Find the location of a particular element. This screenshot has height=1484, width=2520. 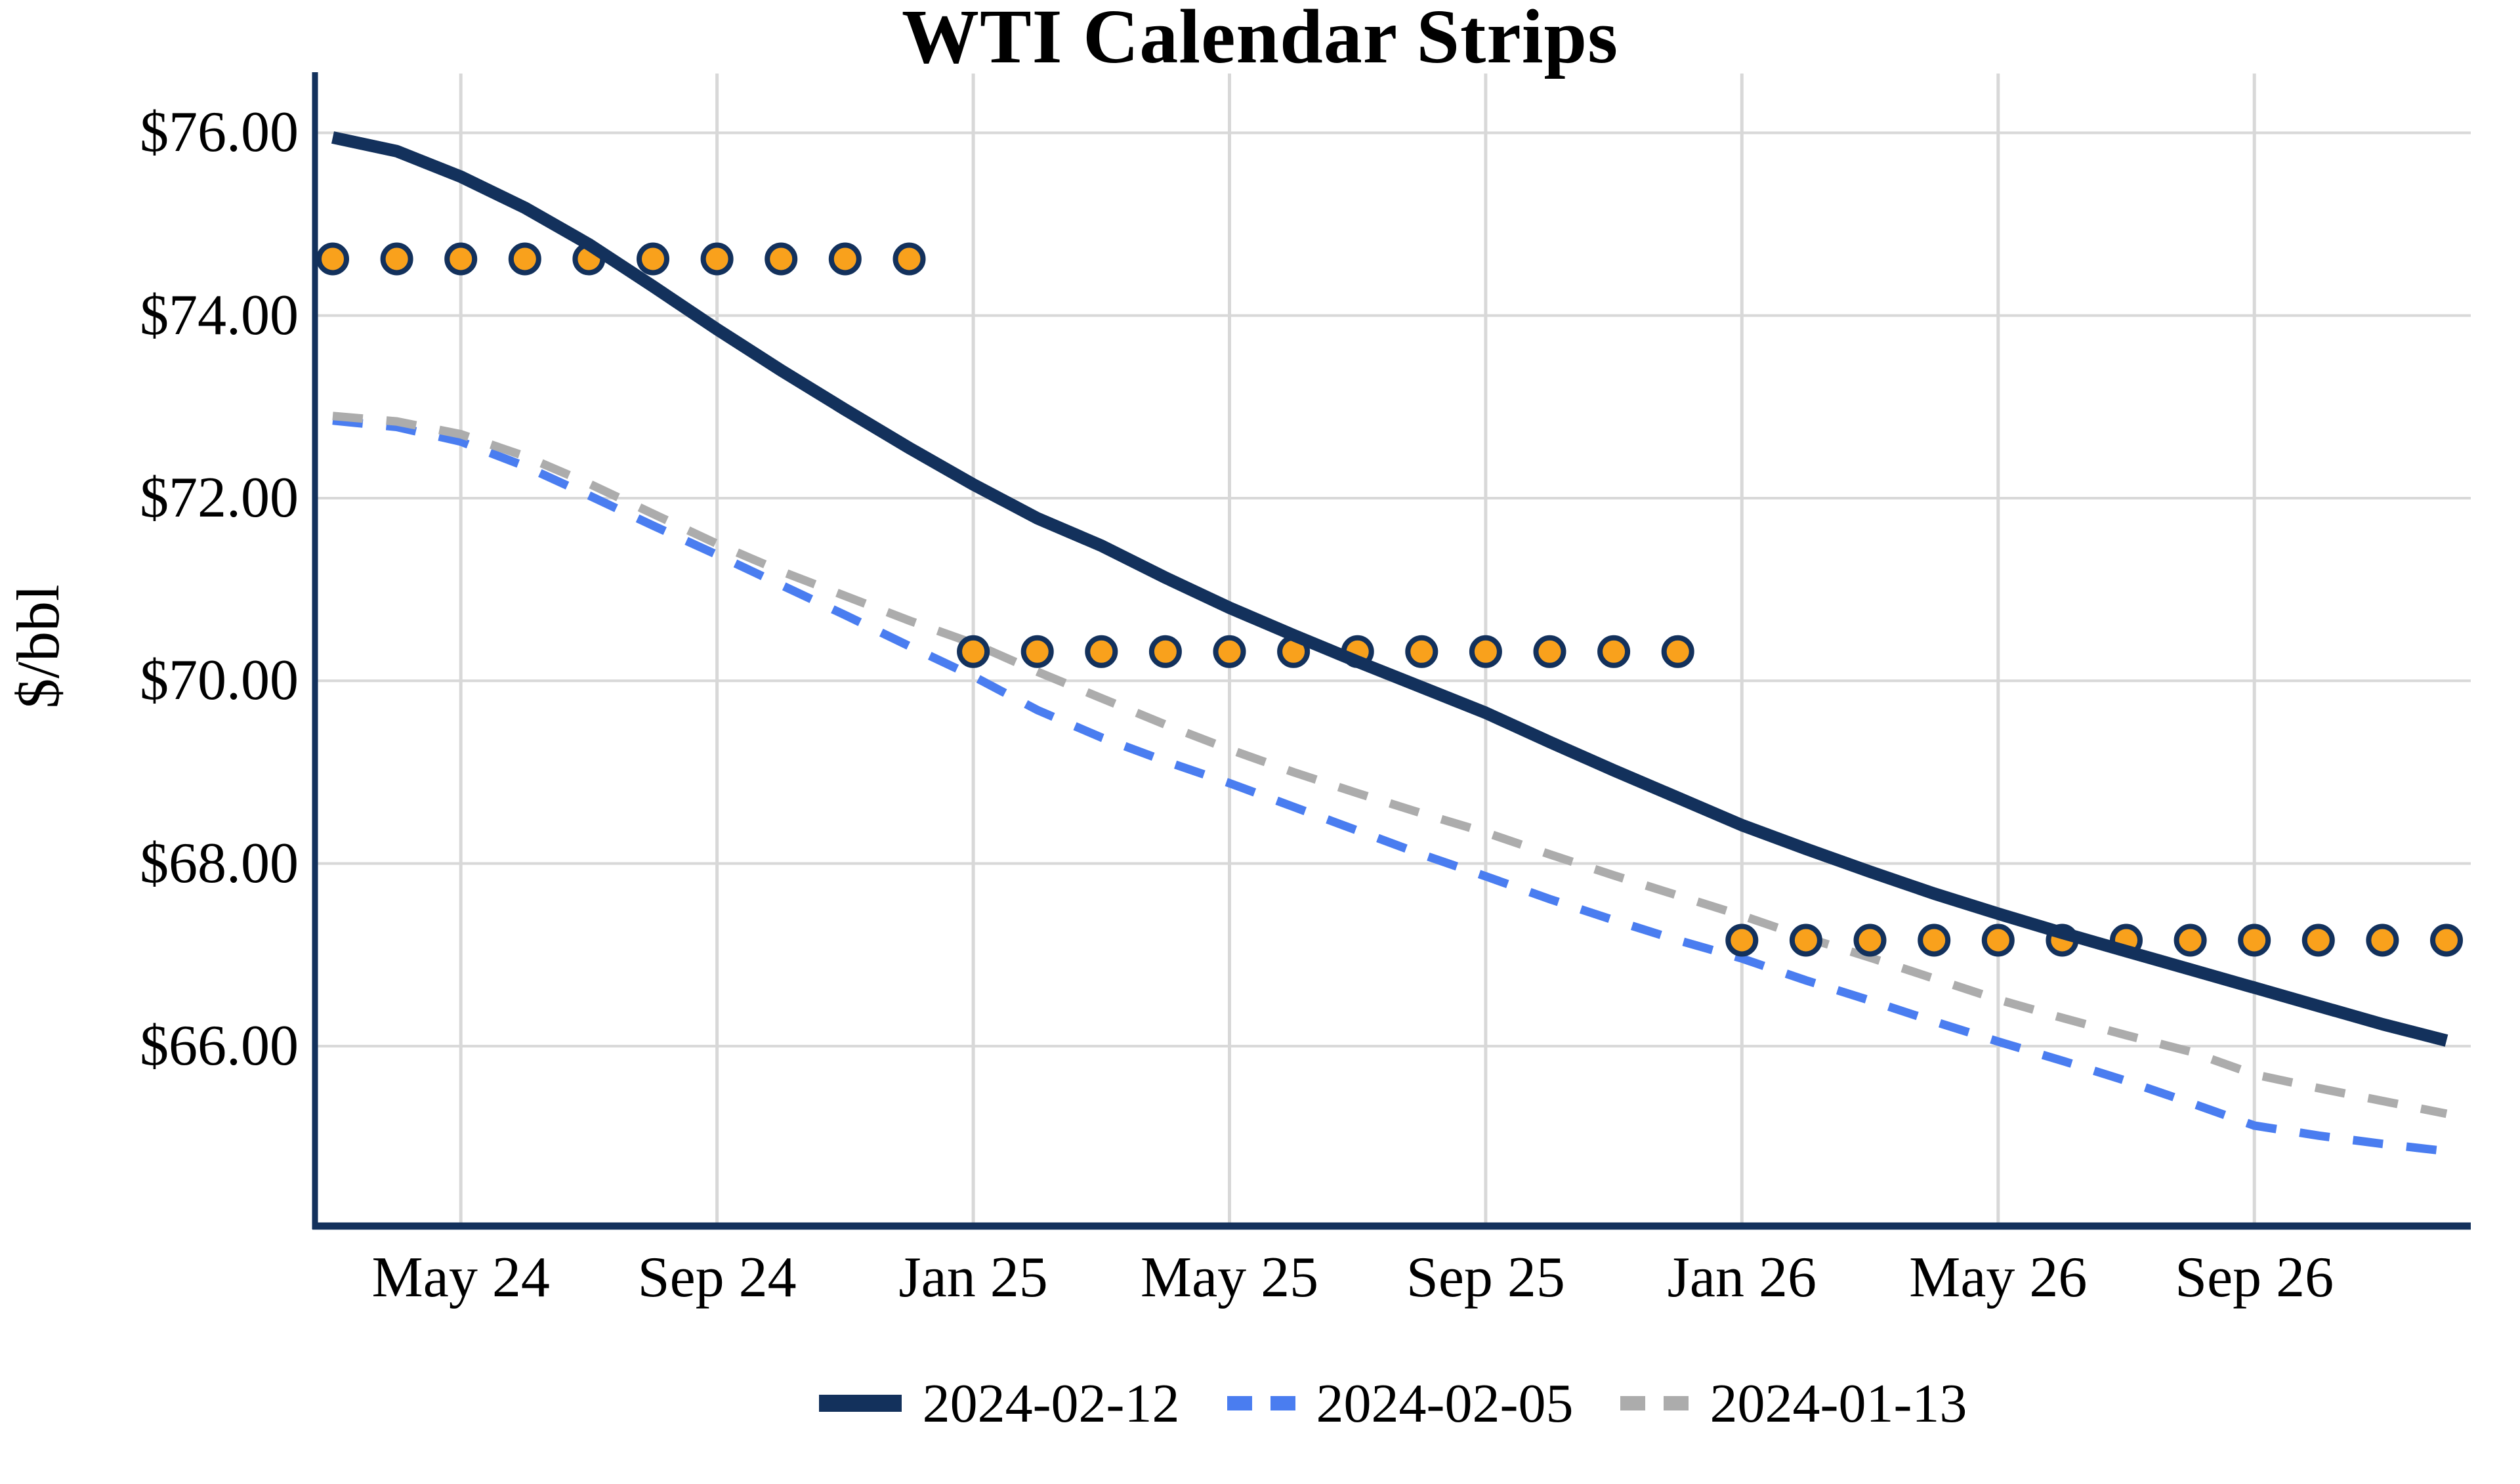

x-tick-label: Sep 24 is located at coordinates (717, 1277).